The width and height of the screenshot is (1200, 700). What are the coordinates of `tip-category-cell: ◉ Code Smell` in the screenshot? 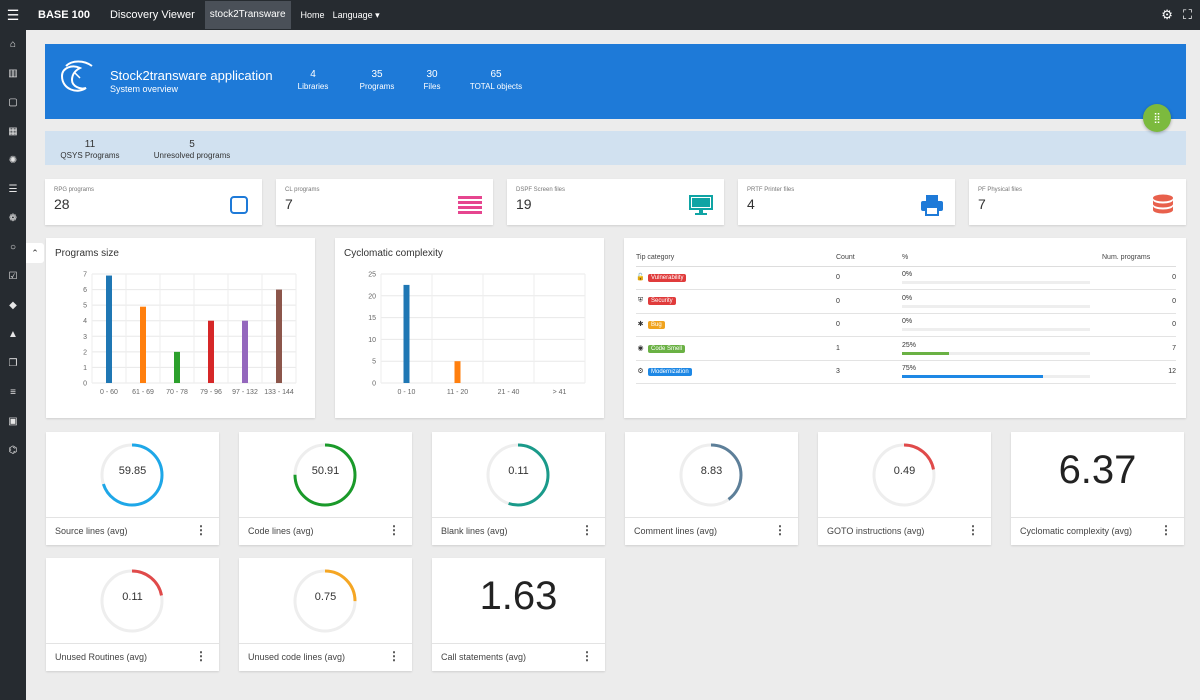 It's located at (736, 348).